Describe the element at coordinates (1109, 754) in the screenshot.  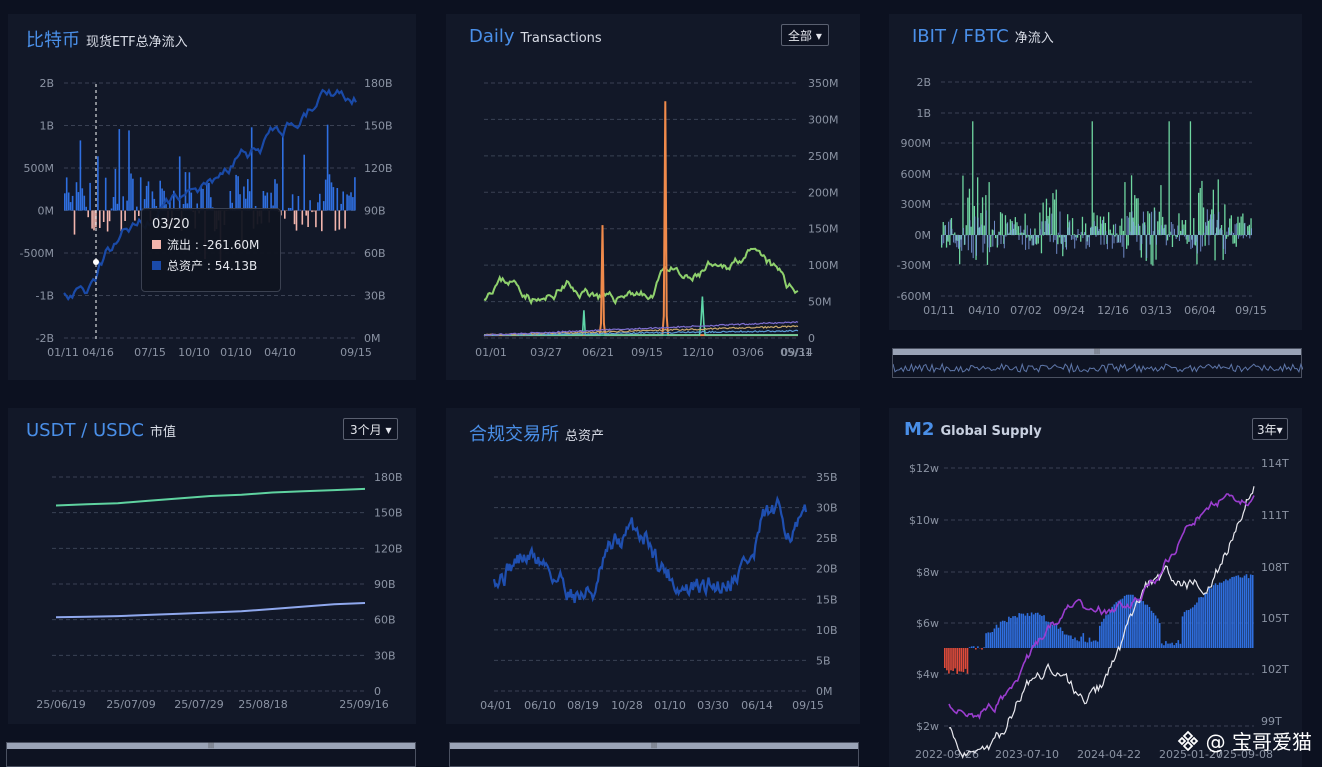
I see `x-tick-label: 2024-04-22` at that location.